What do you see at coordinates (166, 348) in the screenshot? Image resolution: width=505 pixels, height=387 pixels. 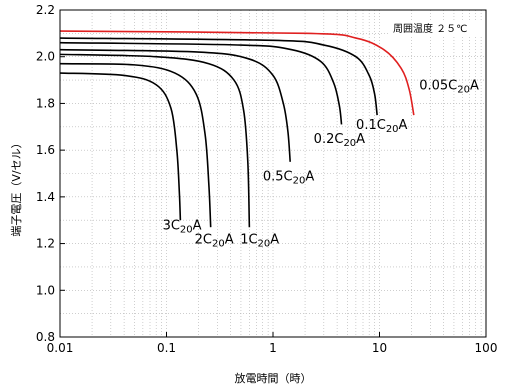 I see `x-tick-label: 0.1` at bounding box center [166, 348].